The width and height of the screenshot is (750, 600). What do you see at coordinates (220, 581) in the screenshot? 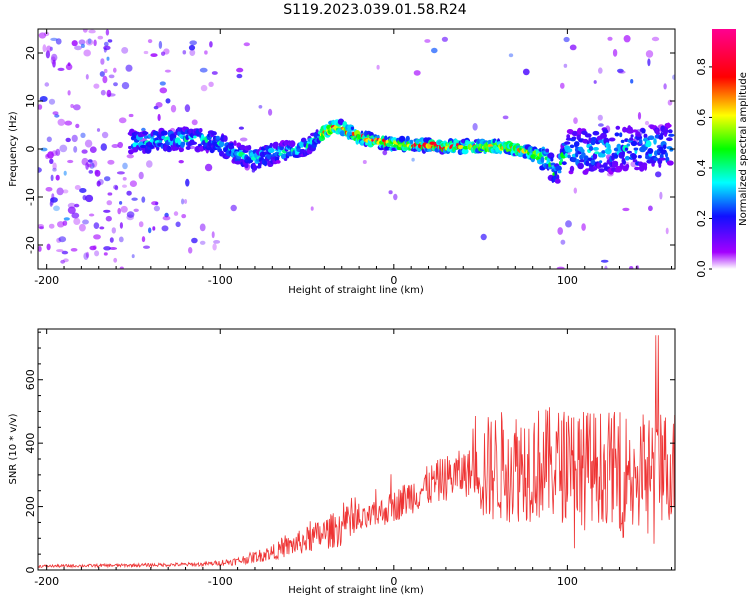
I see `x-tick-label: -100` at bounding box center [220, 581].